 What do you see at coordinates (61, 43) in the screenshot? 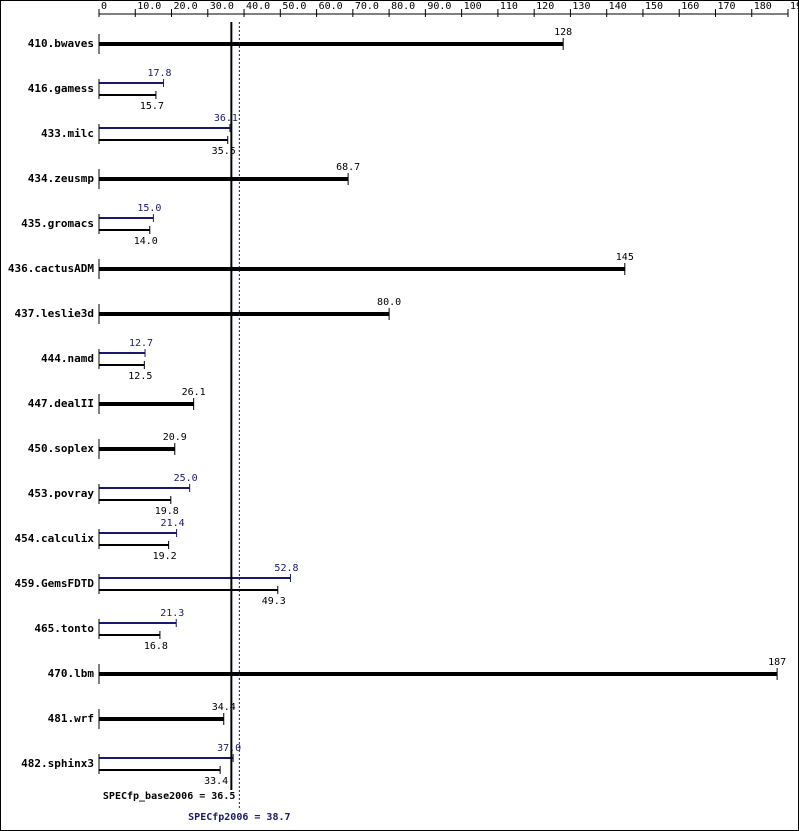
I see `category-label: 410.bwaves` at bounding box center [61, 43].